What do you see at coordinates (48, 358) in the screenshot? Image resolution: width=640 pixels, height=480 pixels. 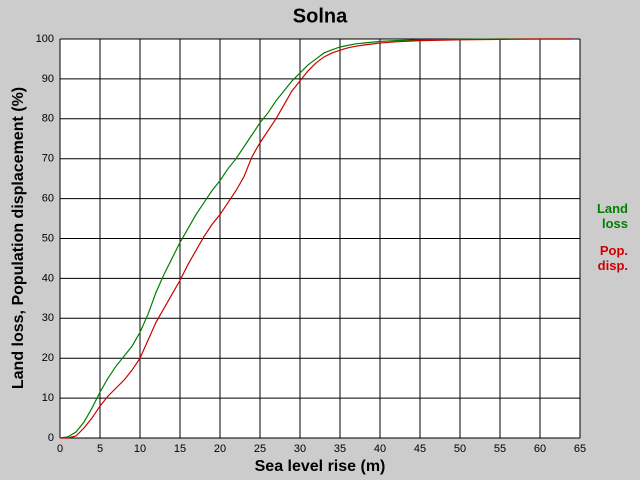 I see `y-tick-label: 20` at bounding box center [48, 358].